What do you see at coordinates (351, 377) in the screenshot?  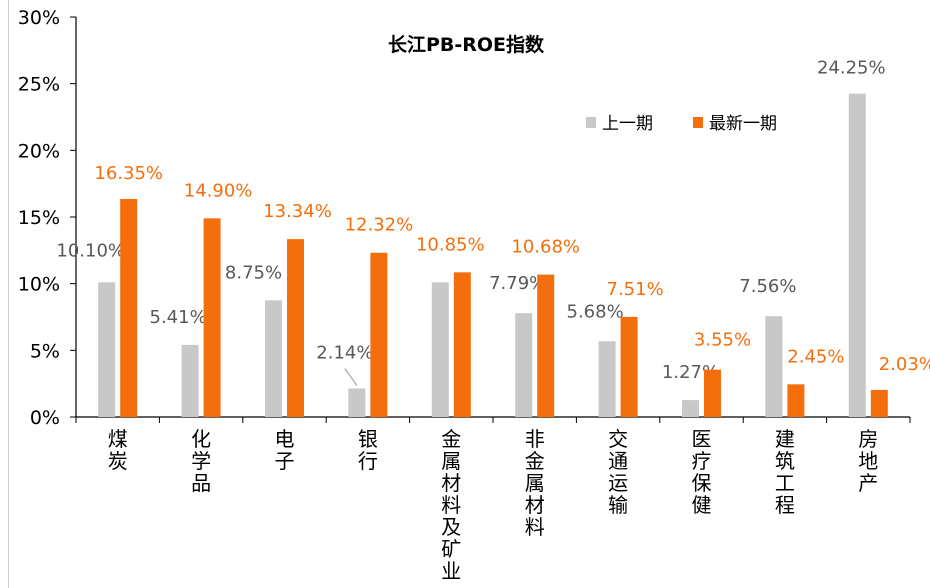 I see `leader-line` at bounding box center [351, 377].